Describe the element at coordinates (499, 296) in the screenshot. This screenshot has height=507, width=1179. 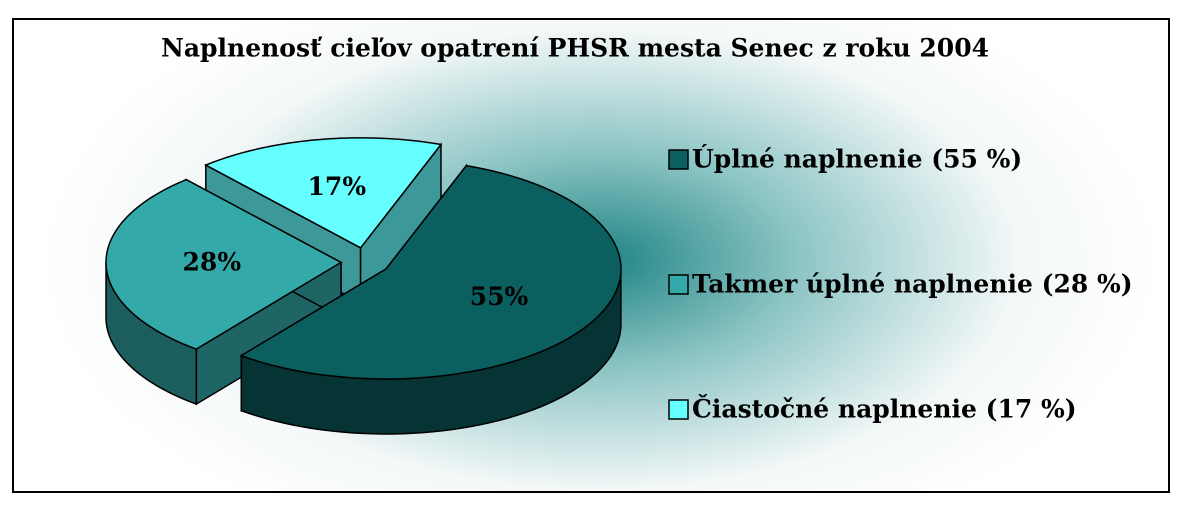
I see `data-label: 55%` at that location.